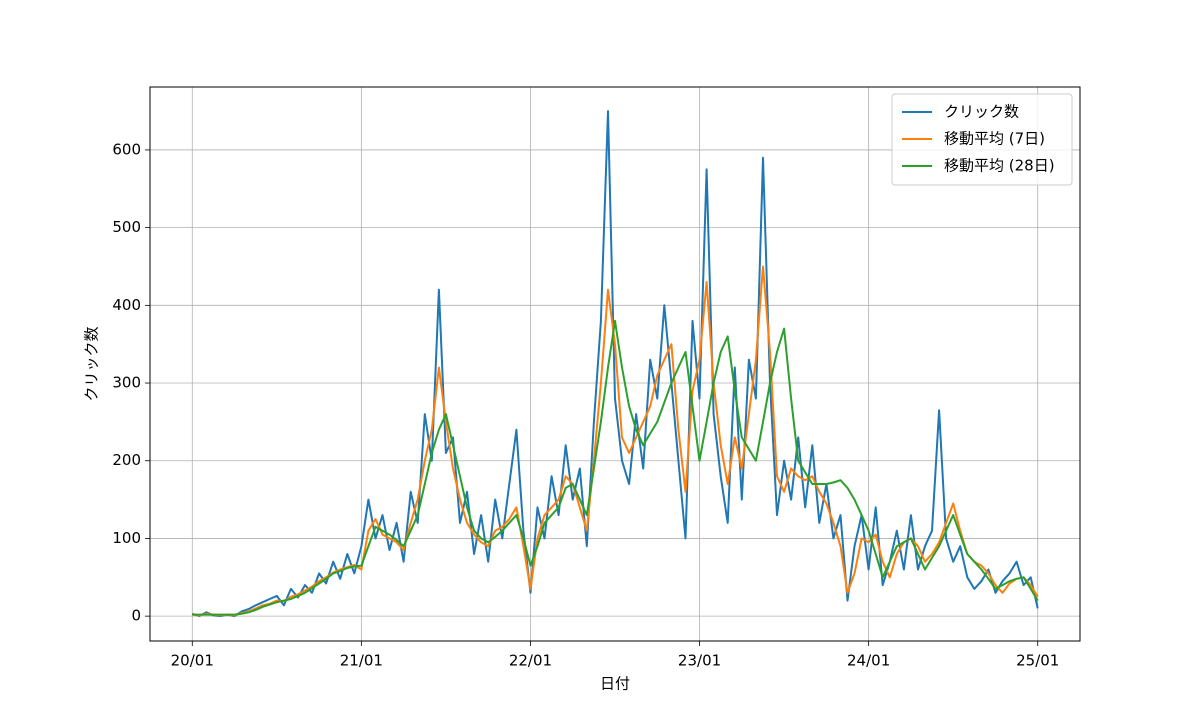 The width and height of the screenshot is (1200, 720). I want to click on y-tick-label: 200, so click(126, 460).